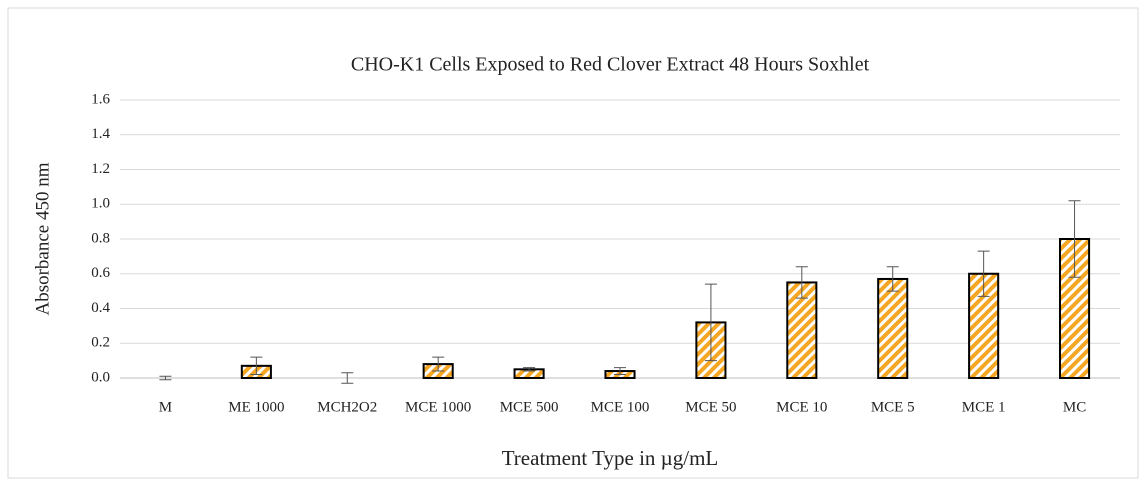  I want to click on x-tick-label: MCE 100, so click(620, 407).